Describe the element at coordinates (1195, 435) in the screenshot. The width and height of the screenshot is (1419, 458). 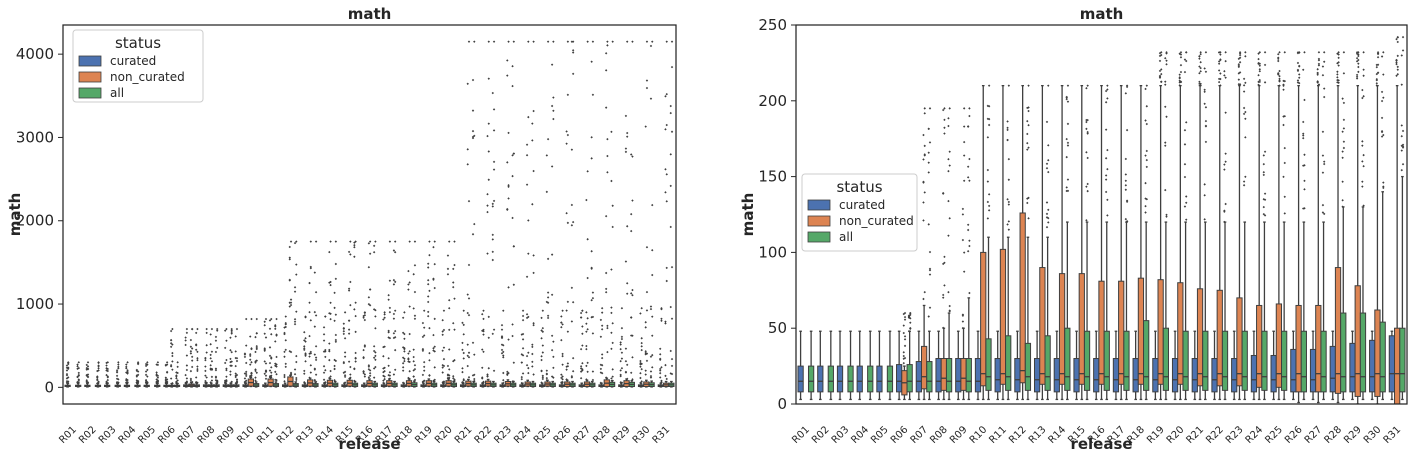
I see `x-tick-label: R21` at that location.